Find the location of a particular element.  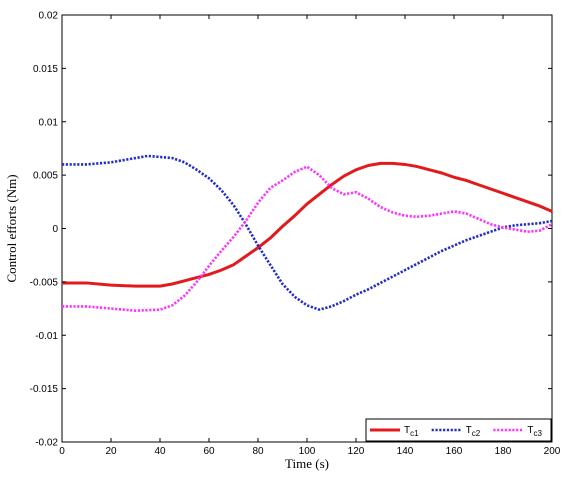

legend-label-tc1: Tc1 is located at coordinates (411, 431).